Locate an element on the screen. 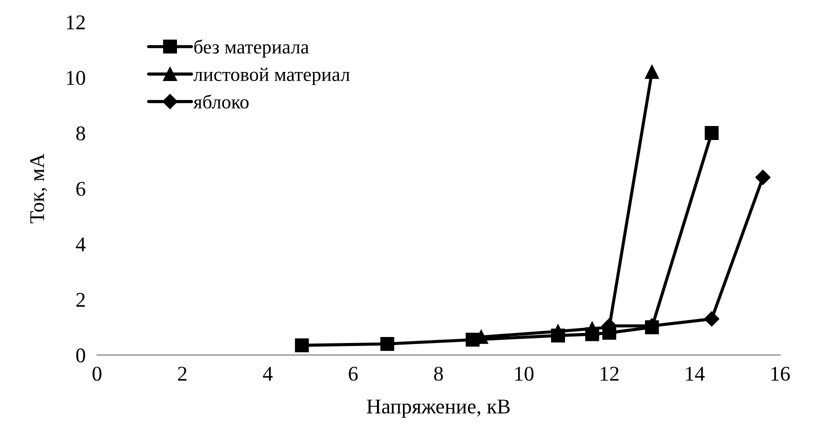 The height and width of the screenshot is (445, 819). x-tick-label: 10 is located at coordinates (524, 373).